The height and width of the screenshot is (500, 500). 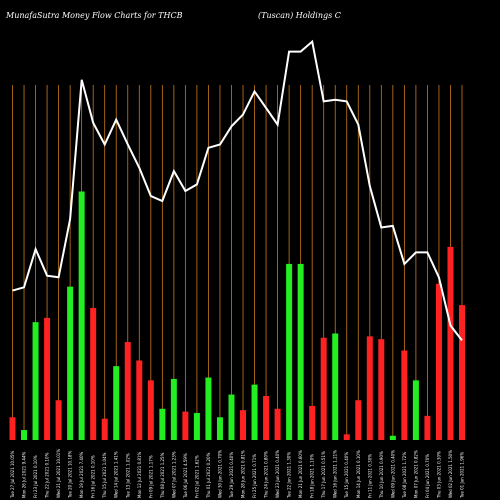 What do you see at coordinates (369, 476) in the screenshot?
I see `x-tick-label: Fri 11 Jun 2021 0.30%` at bounding box center [369, 476].